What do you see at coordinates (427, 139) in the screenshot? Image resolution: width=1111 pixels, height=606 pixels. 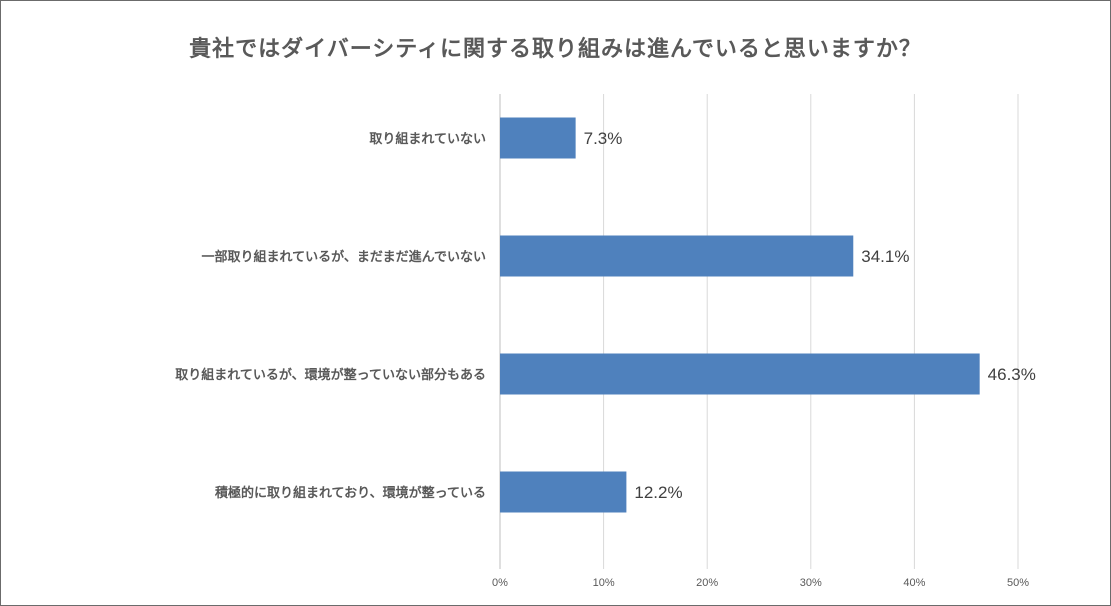 I see `category-label: 取り組まれていない` at bounding box center [427, 139].